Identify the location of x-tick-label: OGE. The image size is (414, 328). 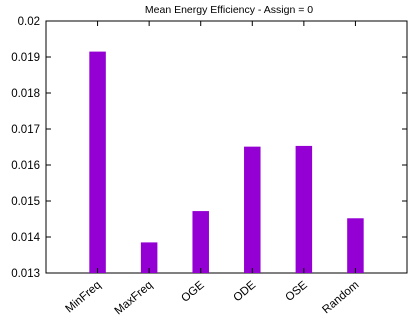
(193, 292).